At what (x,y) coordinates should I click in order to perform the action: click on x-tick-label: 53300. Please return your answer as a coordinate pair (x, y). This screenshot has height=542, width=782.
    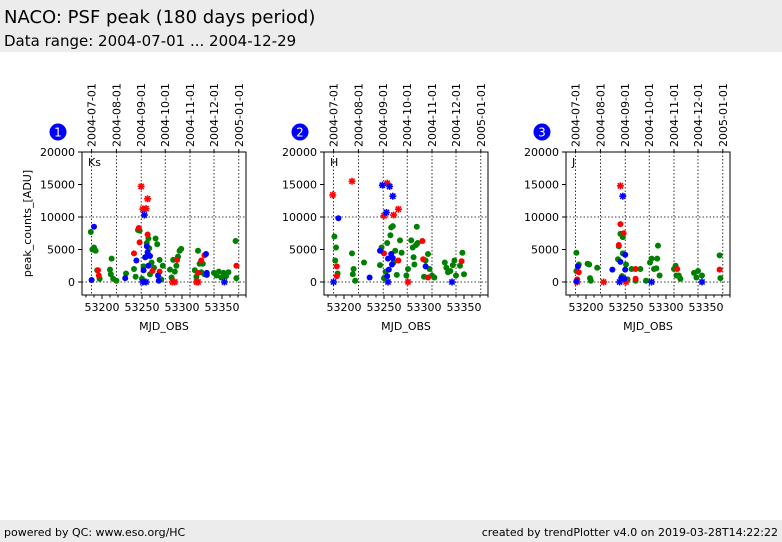
    Looking at the image, I should click on (182, 307).